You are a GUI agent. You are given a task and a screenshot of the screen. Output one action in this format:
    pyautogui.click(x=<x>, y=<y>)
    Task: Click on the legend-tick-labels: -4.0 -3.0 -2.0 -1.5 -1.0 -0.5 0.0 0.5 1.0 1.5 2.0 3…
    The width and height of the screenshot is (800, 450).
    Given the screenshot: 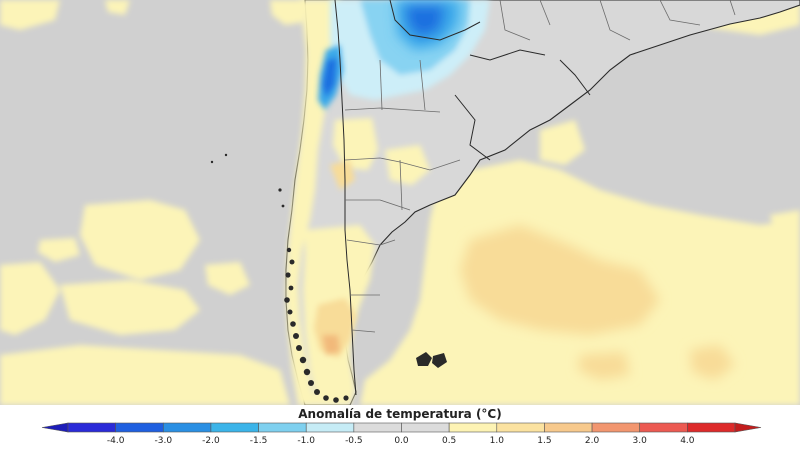 What is the action you would take?
    pyautogui.click(x=401, y=441)
    